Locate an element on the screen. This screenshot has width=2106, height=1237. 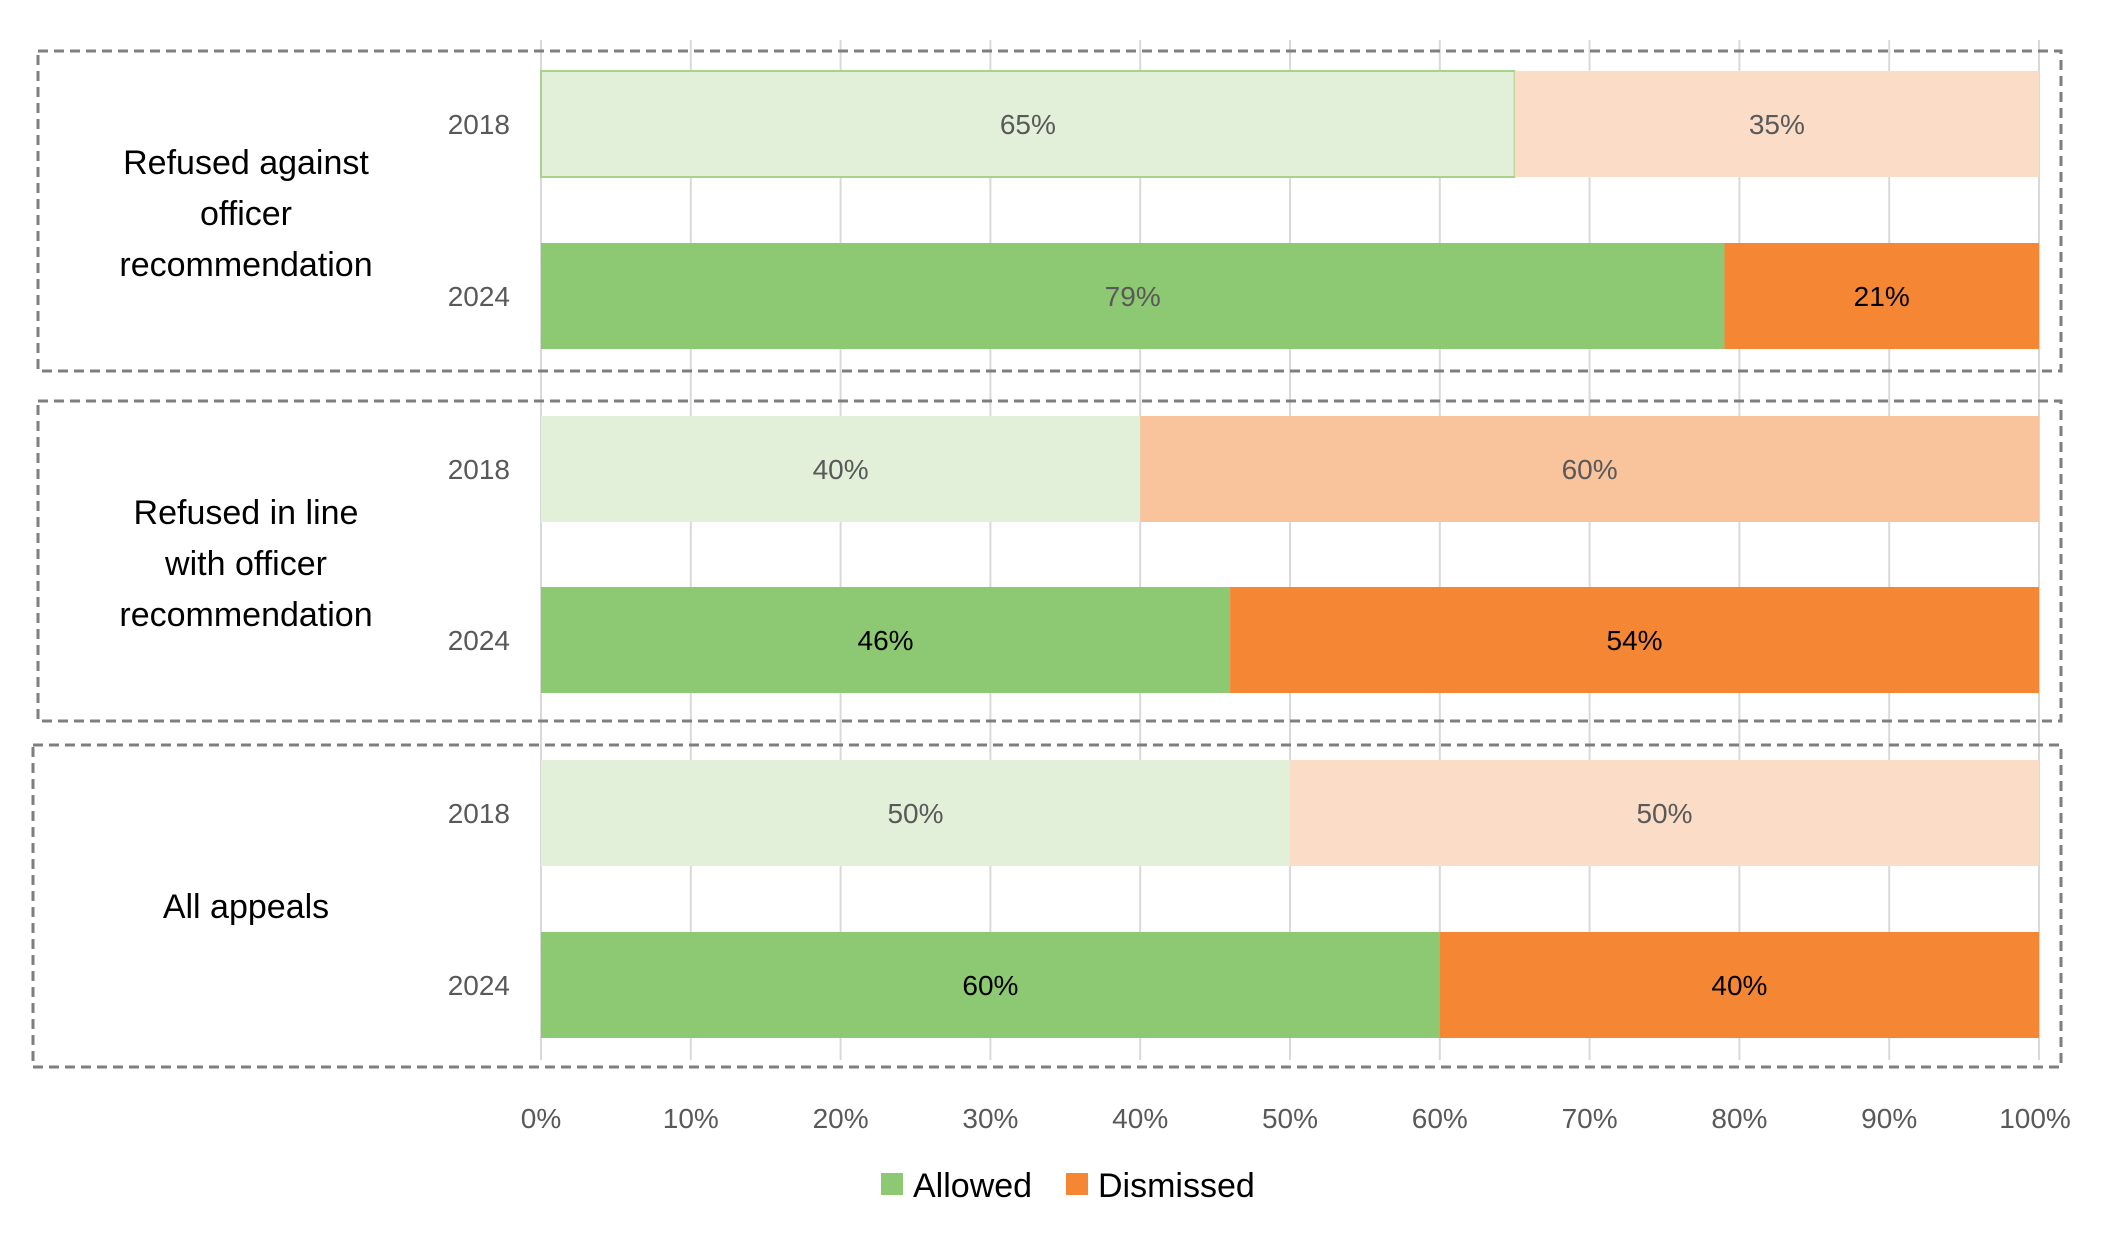
data-label-dismissed: 21% is located at coordinates (1882, 296).